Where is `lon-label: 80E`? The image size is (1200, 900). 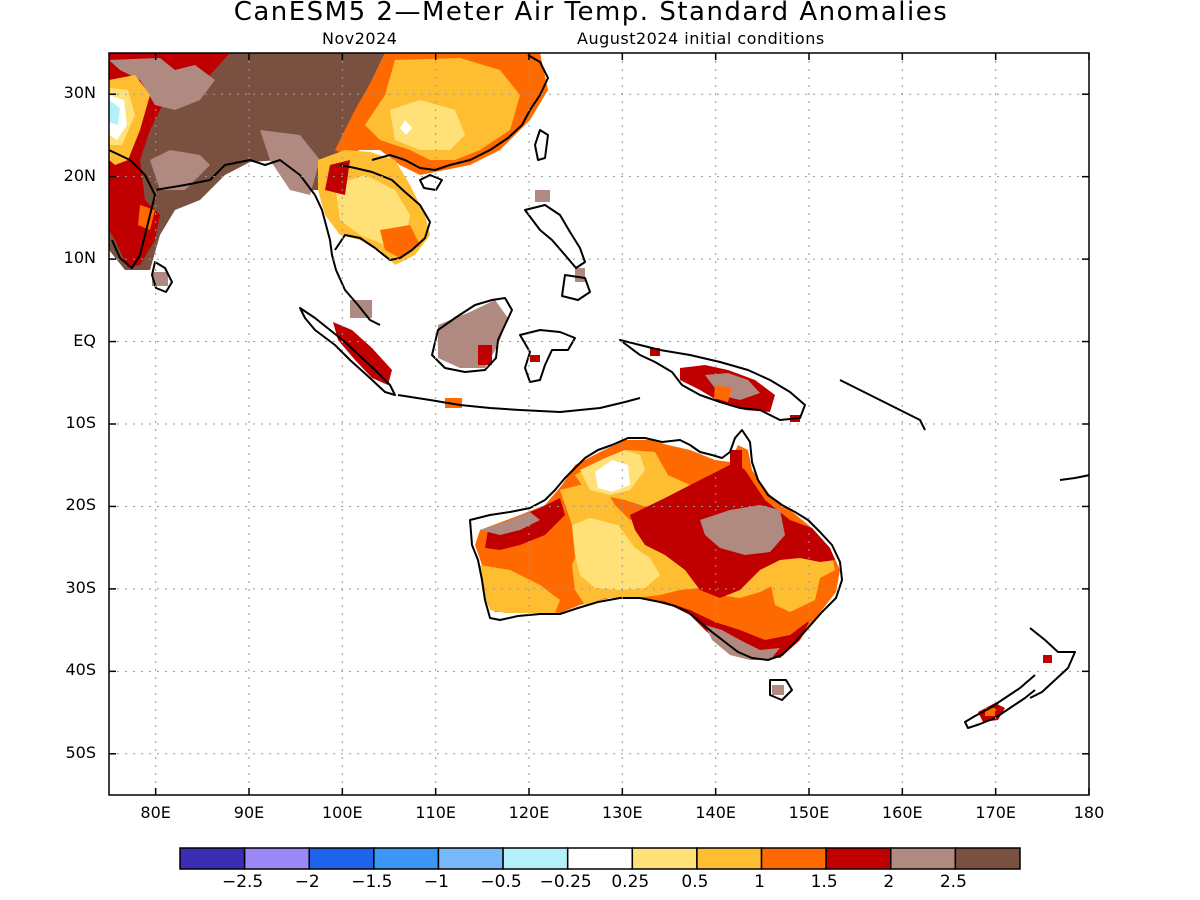
lon-label: 80E is located at coordinates (155, 812).